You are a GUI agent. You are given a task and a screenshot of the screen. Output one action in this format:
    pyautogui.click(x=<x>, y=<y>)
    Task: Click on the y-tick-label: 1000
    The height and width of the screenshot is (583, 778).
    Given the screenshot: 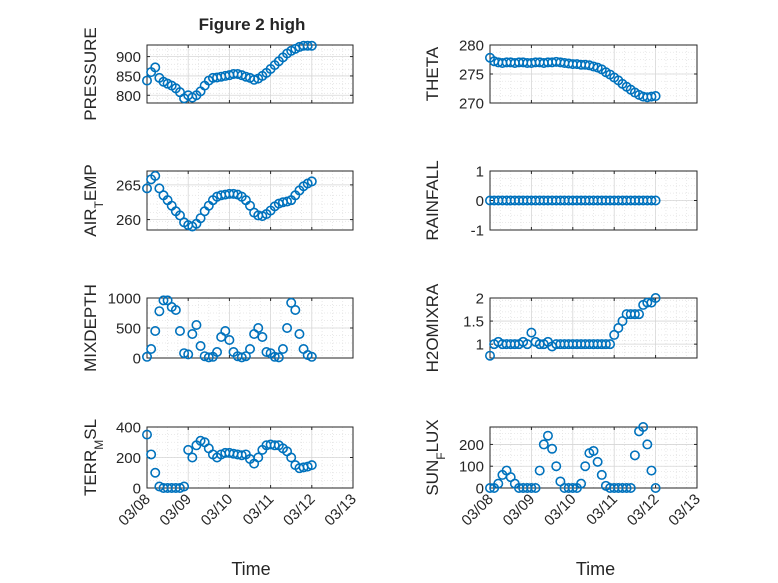 What is the action you would take?
    pyautogui.click(x=124, y=299)
    